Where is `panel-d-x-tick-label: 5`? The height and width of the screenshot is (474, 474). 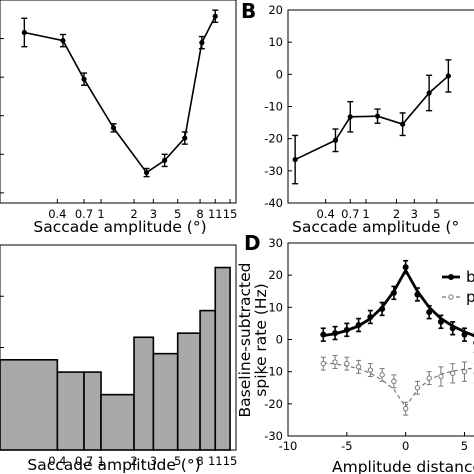 panel-d-x-tick-label: 5 is located at coordinates (464, 446).